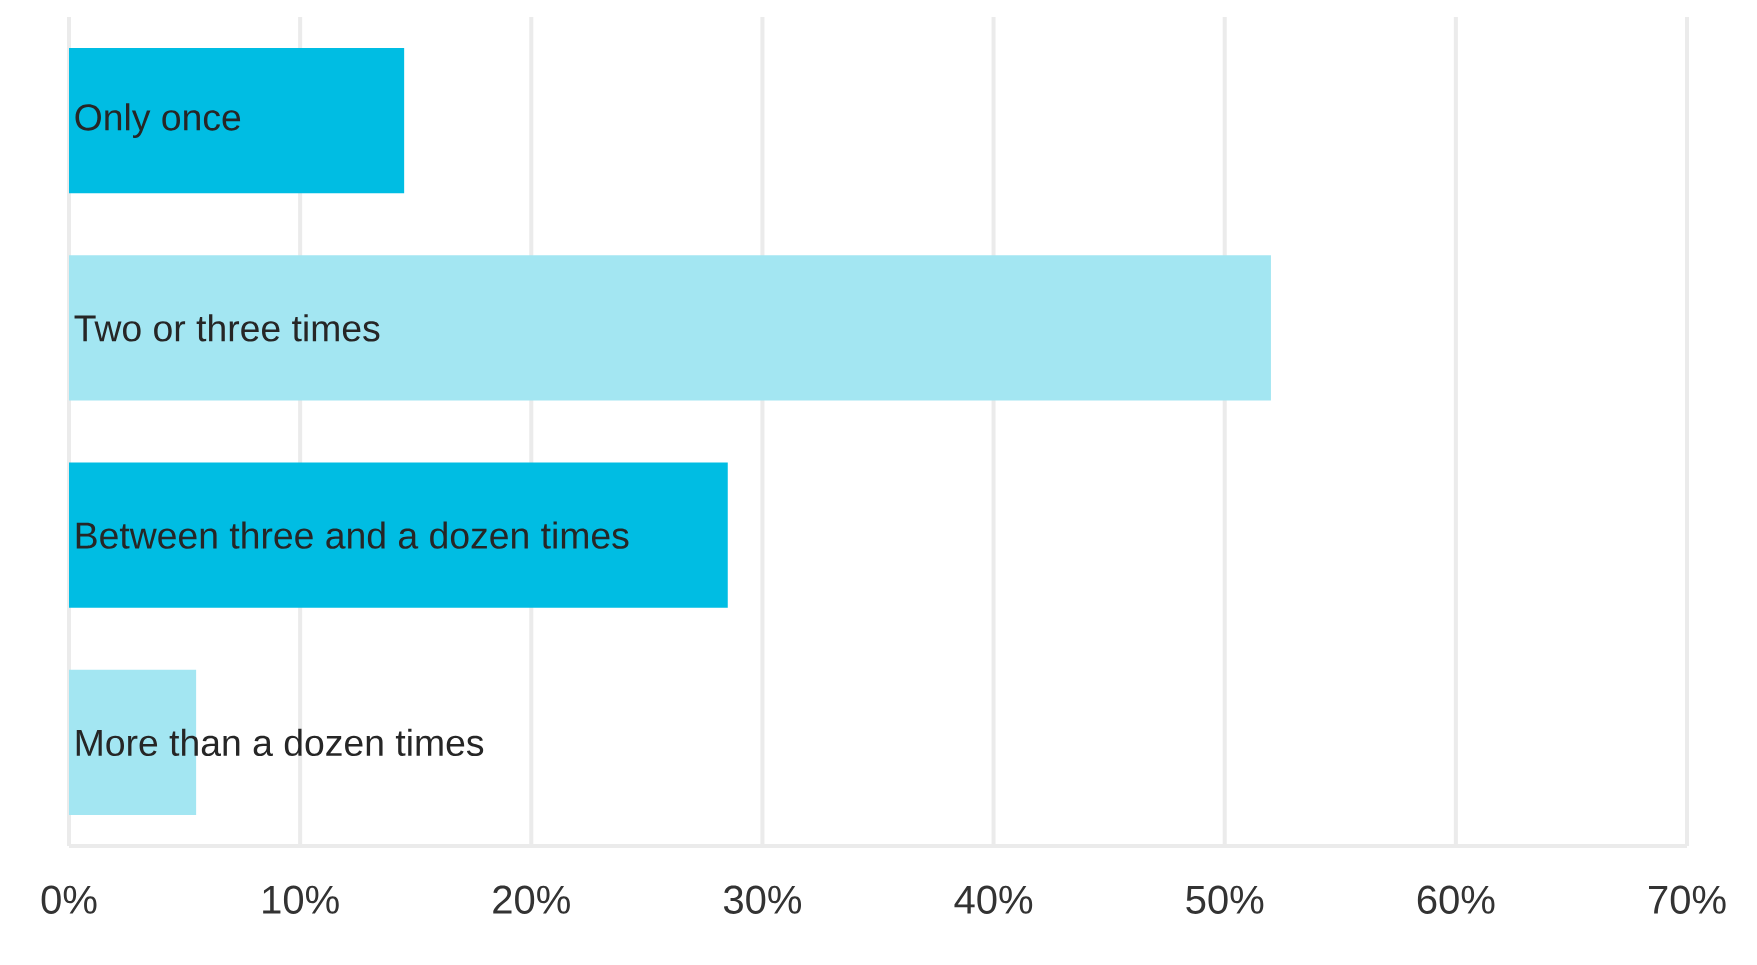 Image resolution: width=1757 pixels, height=965 pixels. Describe the element at coordinates (993, 899) in the screenshot. I see `x-tick-label: 40%` at that location.